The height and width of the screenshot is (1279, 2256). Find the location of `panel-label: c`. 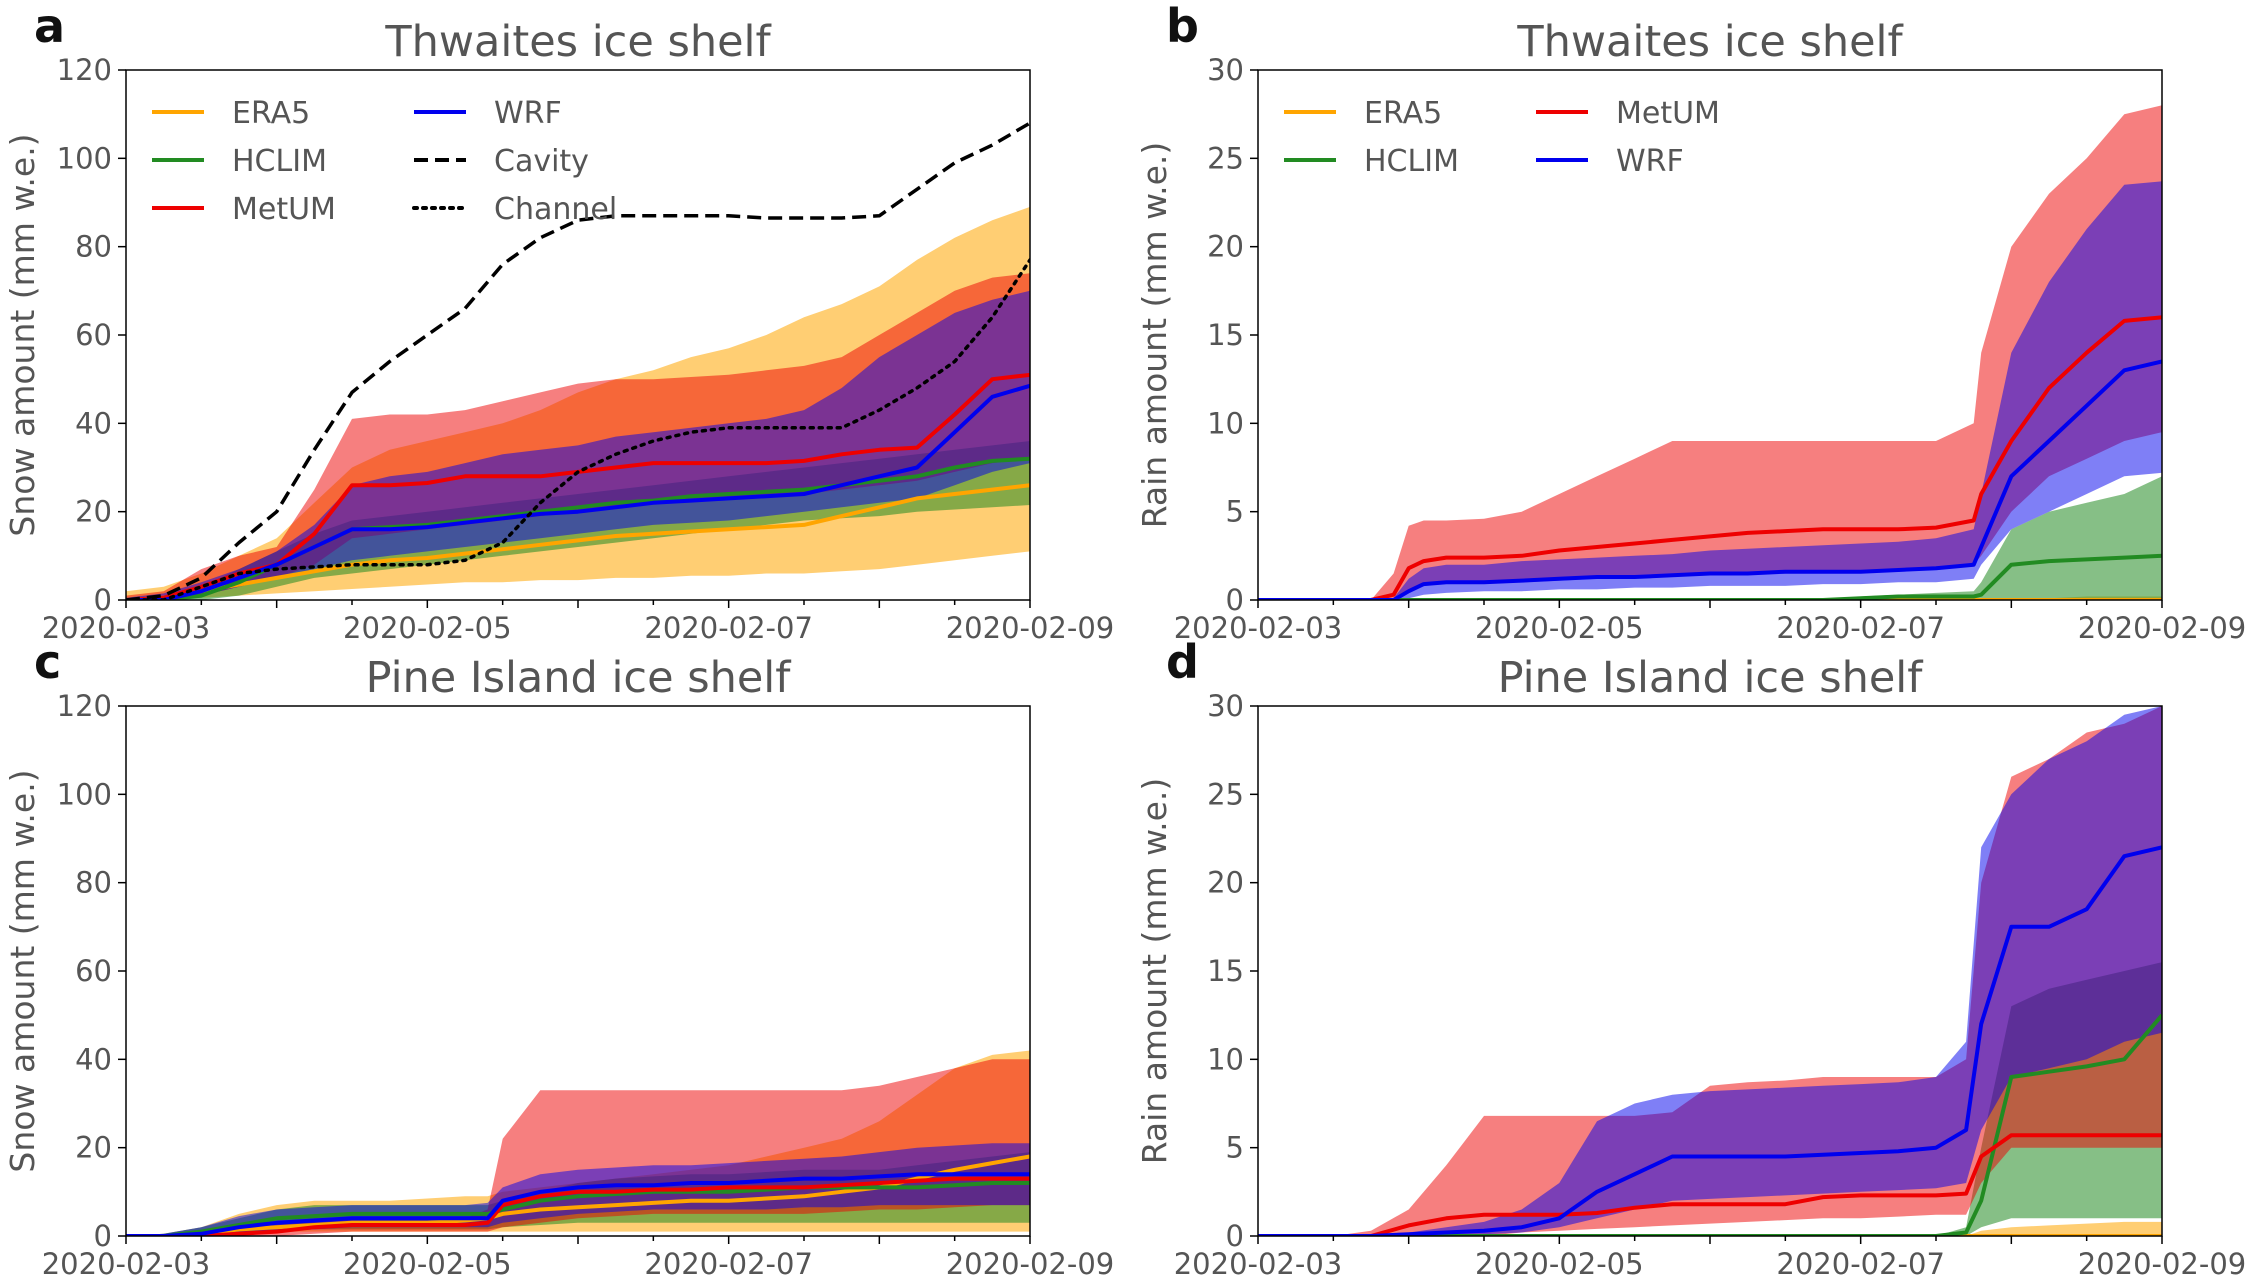

panel-label: c is located at coordinates (47, 662).